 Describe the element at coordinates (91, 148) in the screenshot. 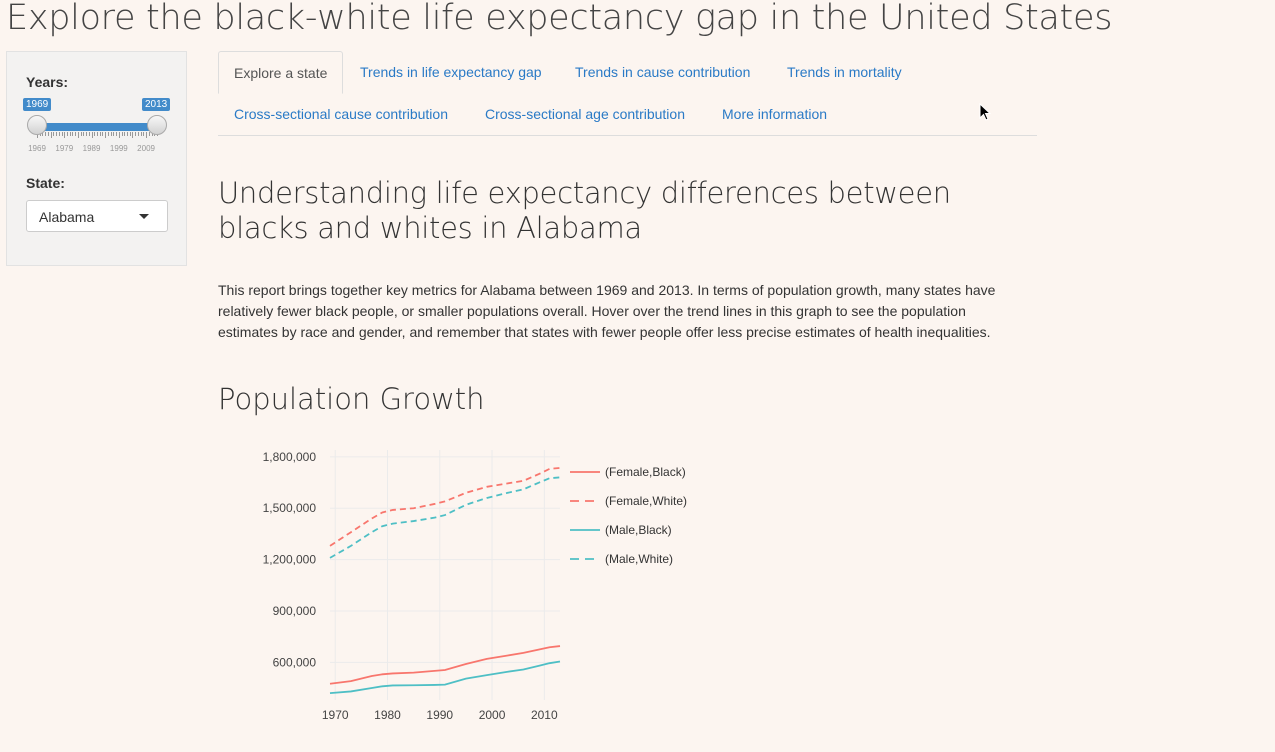

I see `slider-tick-label: 1989` at that location.